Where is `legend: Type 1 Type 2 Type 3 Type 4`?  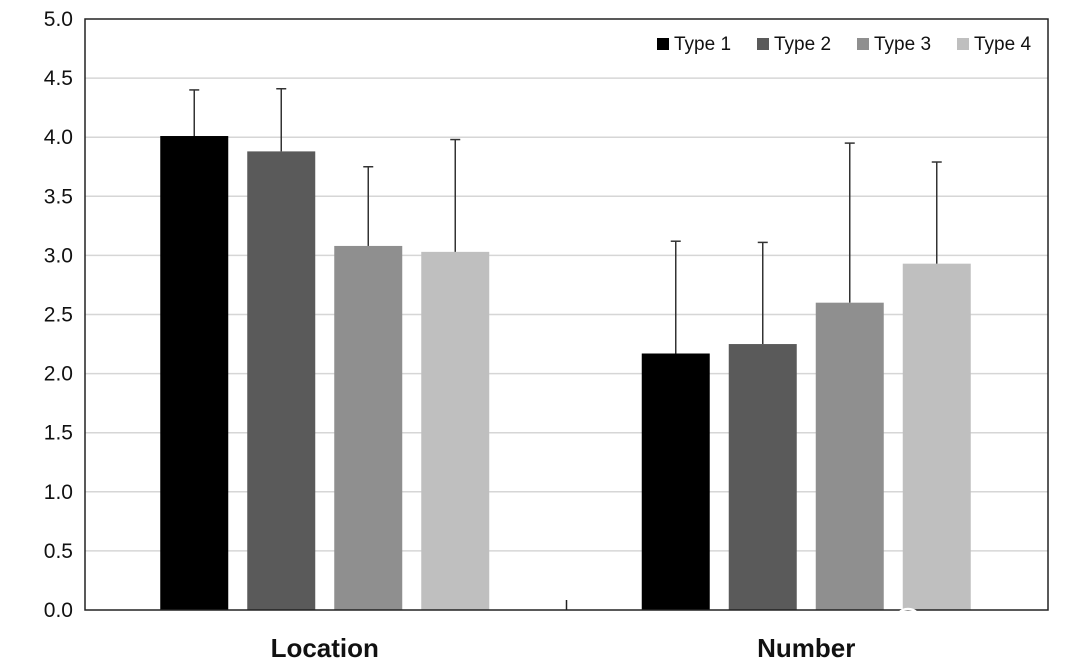 legend: Type 1 Type 2 Type 3 Type 4 is located at coordinates (844, 44).